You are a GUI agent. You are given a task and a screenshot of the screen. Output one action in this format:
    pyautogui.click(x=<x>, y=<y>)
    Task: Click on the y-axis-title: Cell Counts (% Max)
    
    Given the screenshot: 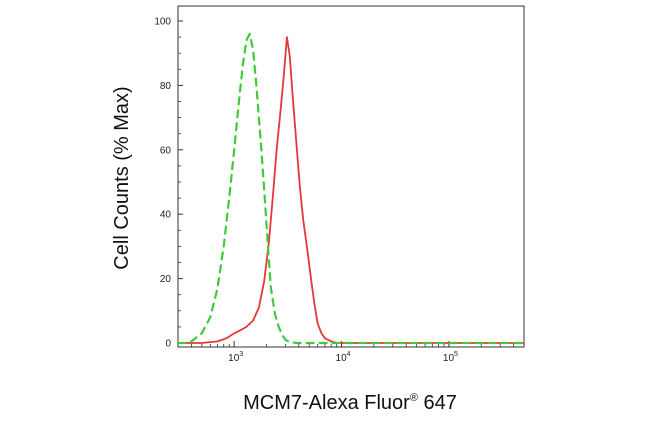 What is the action you would take?
    pyautogui.click(x=122, y=177)
    